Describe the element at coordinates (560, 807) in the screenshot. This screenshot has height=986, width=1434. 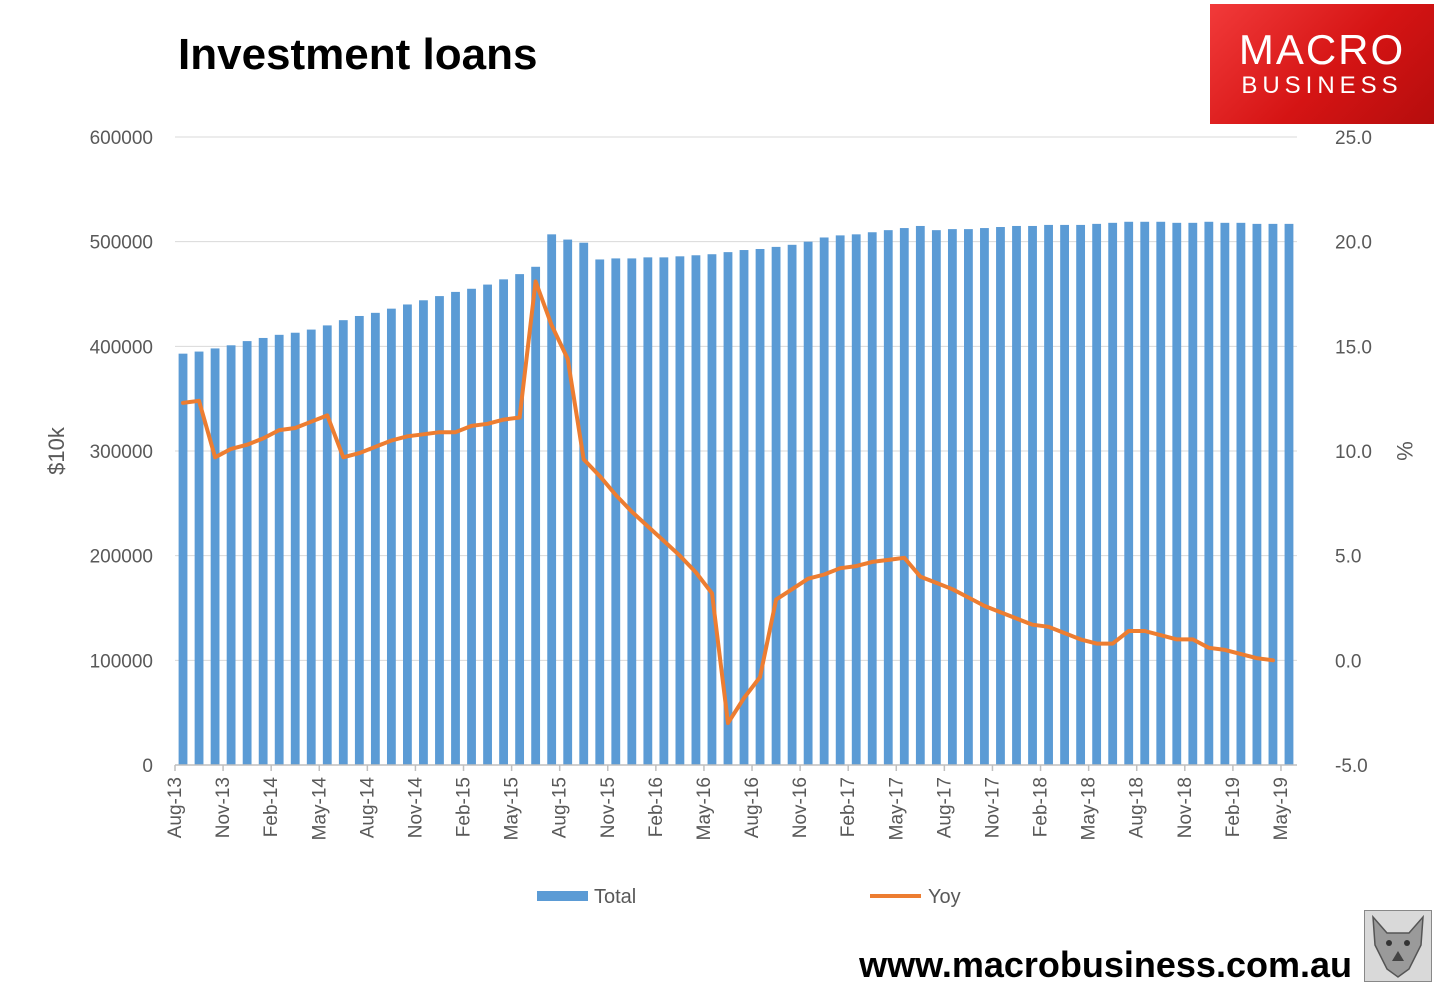
I see `x-tick-label: Aug-15` at that location.